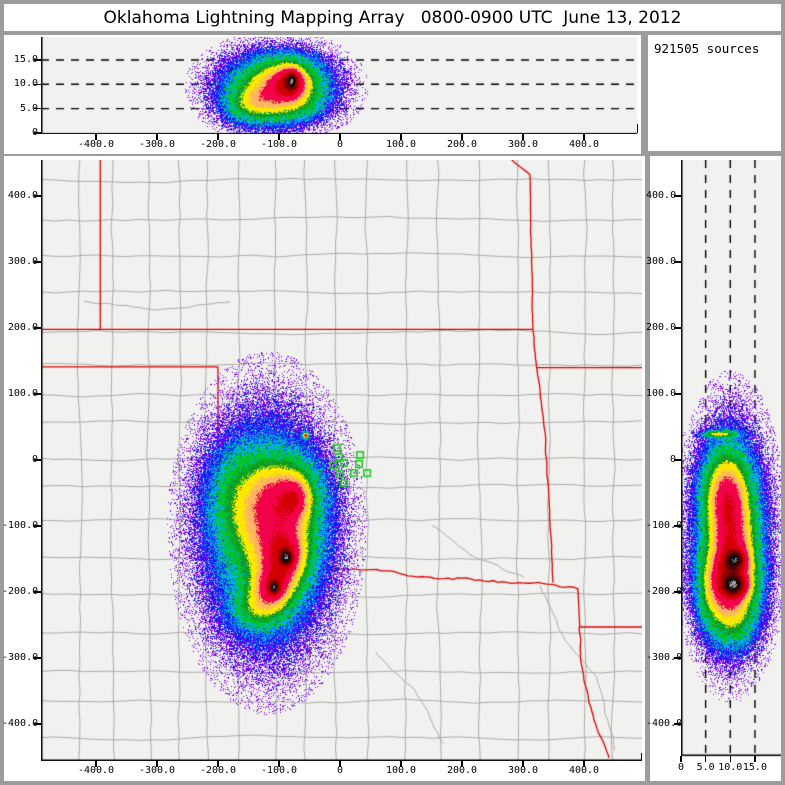 The image size is (785, 785). What do you see at coordinates (20, 525) in the screenshot?
I see `map-y-tick-label: -100.0` at bounding box center [20, 525].